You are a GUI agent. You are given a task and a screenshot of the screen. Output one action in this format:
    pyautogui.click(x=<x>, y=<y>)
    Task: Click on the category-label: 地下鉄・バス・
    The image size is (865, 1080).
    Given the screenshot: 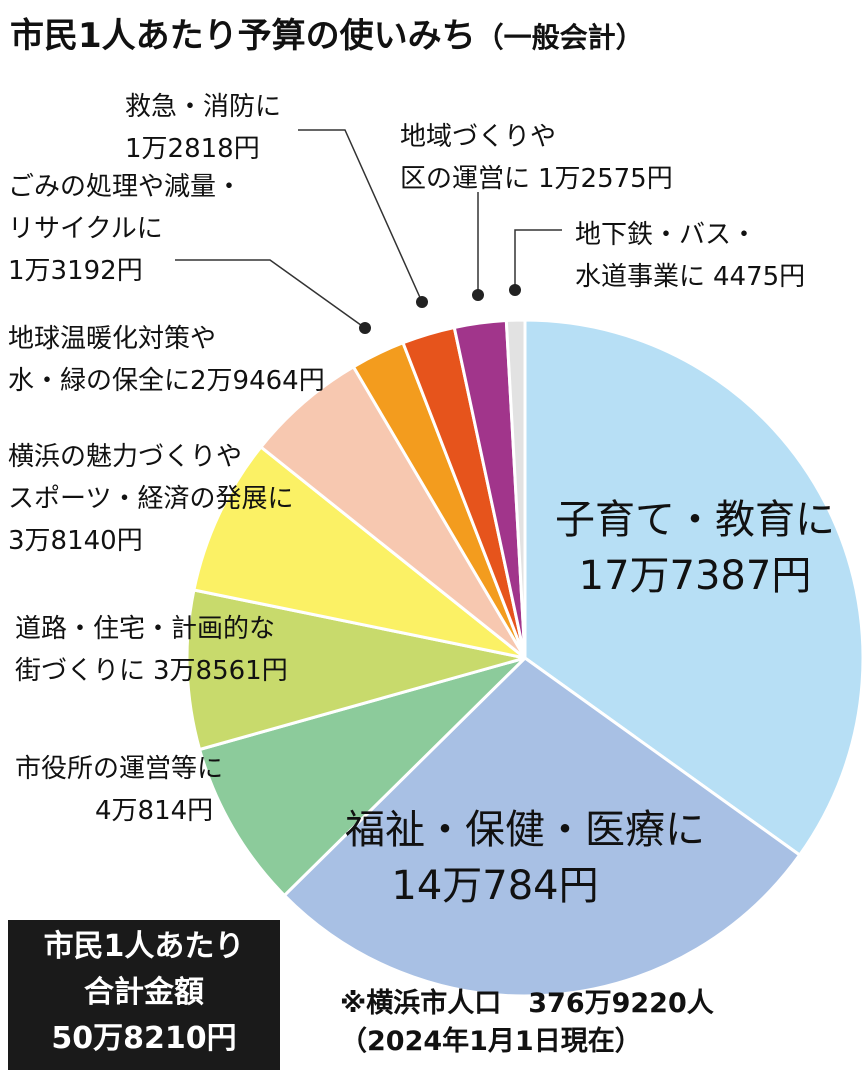 What is the action you would take?
    pyautogui.click(x=666, y=235)
    